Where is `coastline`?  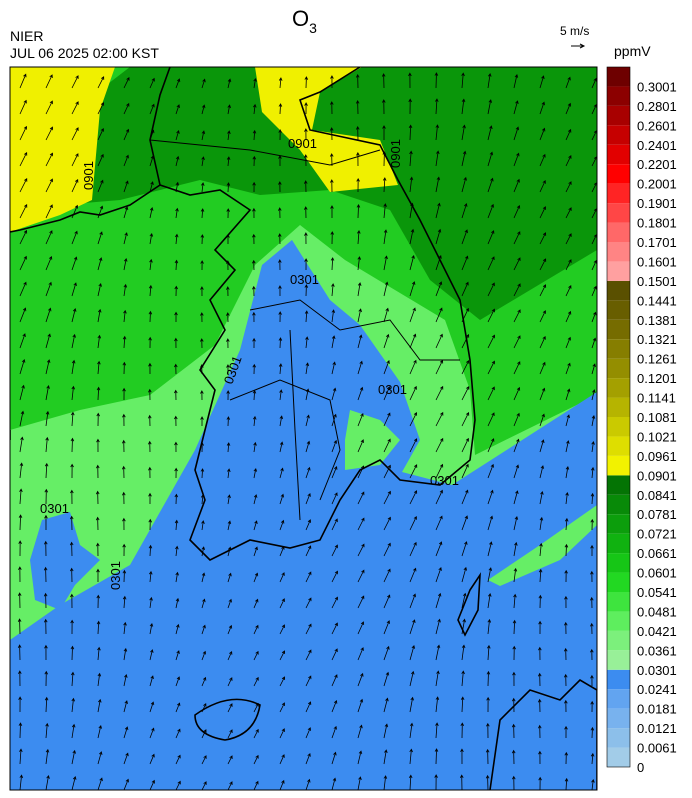
coastline is located at coordinates (90, 150).